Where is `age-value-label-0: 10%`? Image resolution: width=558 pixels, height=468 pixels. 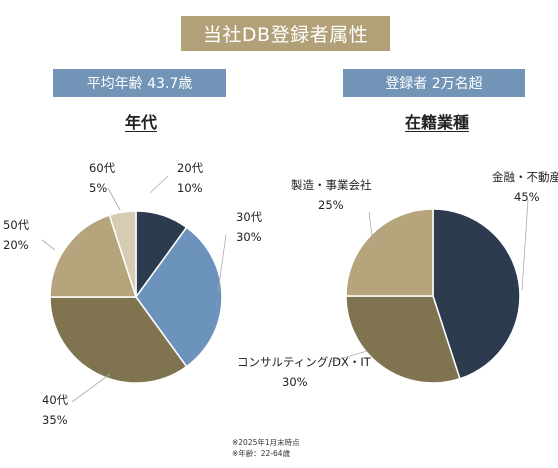
age-value-label-0: 10% is located at coordinates (190, 188).